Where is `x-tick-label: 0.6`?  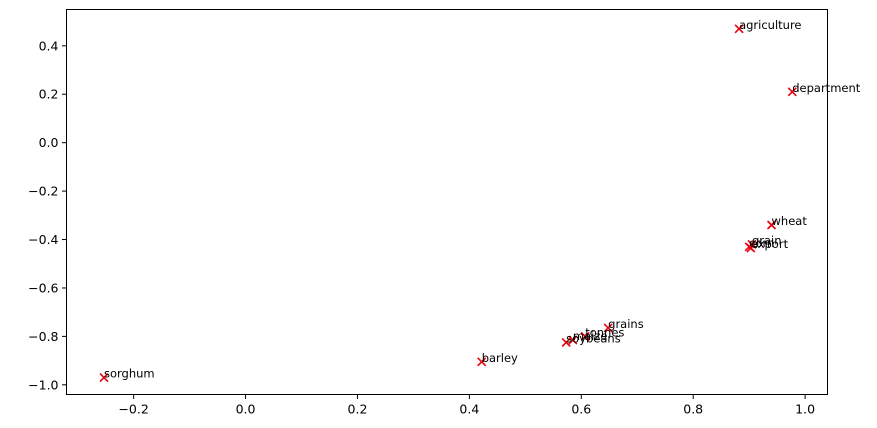
x-tick-label: 0.6 is located at coordinates (581, 409).